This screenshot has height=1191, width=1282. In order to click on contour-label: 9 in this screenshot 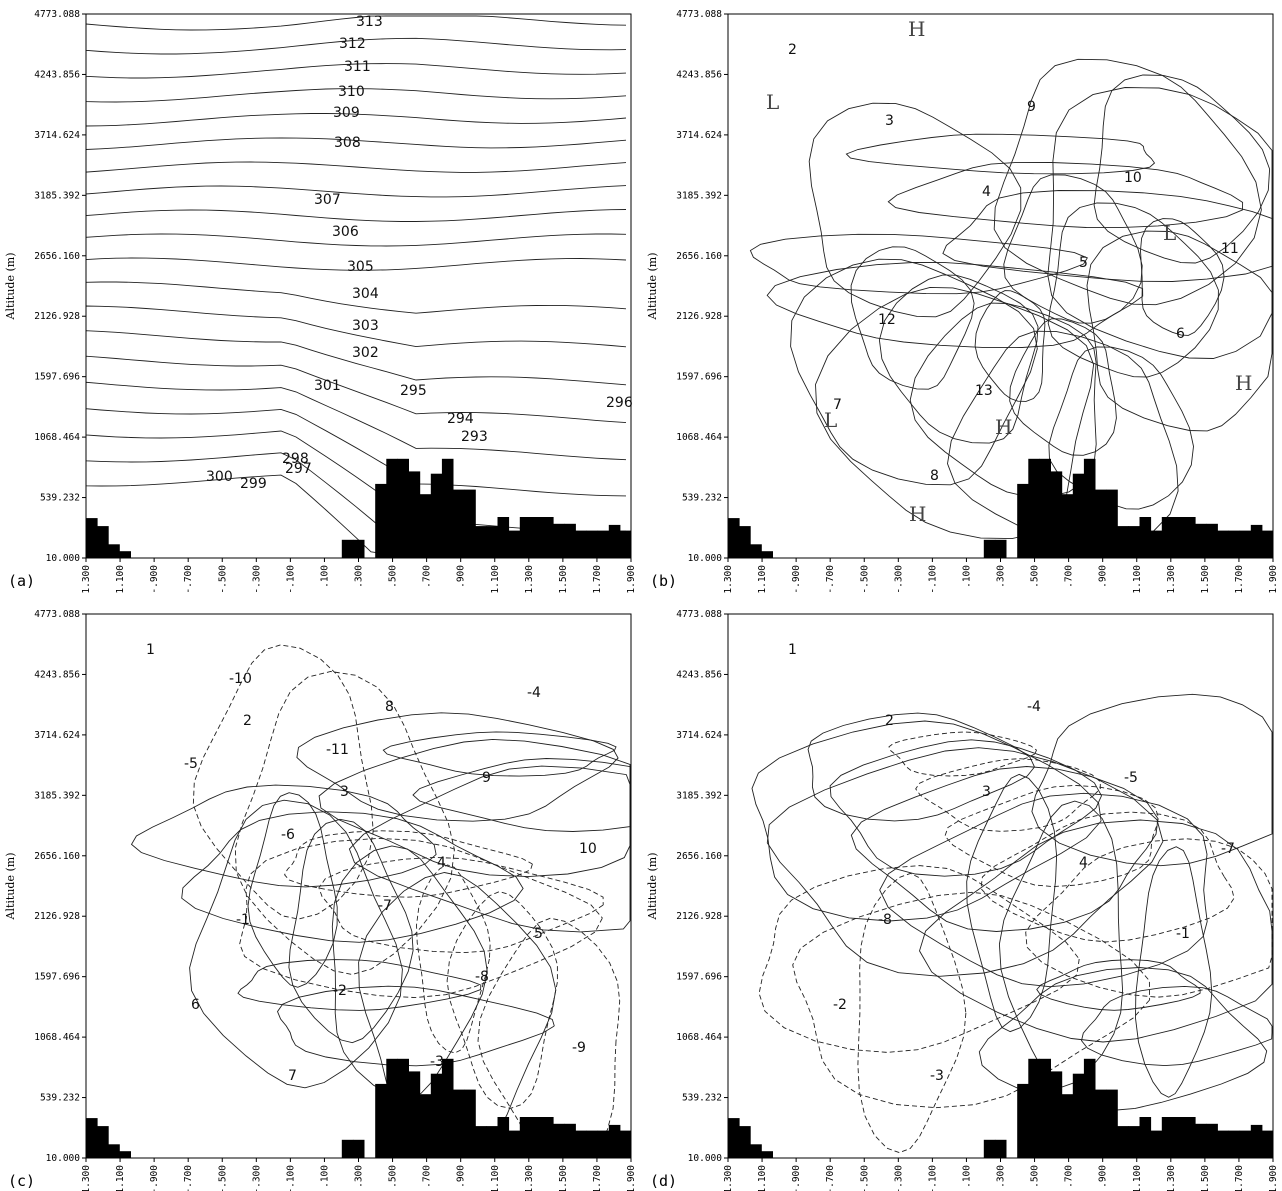, I will do `click(486, 778)`.